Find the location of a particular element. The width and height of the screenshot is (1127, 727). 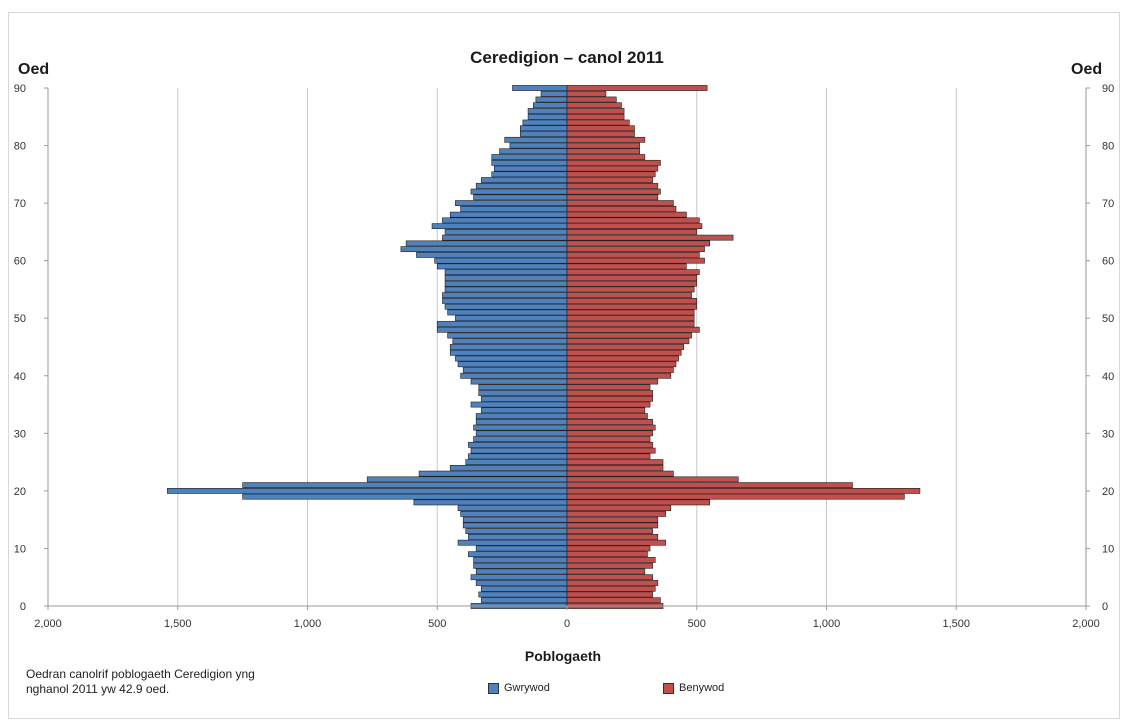

y-tick-label-left: 30 is located at coordinates (20, 434).